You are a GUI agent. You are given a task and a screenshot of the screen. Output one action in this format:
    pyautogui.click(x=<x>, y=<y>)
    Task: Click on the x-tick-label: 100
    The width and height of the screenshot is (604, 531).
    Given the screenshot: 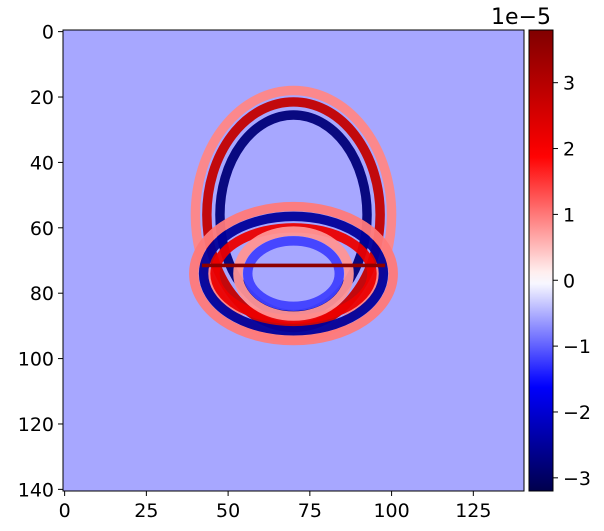 What is the action you would take?
    pyautogui.click(x=391, y=511)
    